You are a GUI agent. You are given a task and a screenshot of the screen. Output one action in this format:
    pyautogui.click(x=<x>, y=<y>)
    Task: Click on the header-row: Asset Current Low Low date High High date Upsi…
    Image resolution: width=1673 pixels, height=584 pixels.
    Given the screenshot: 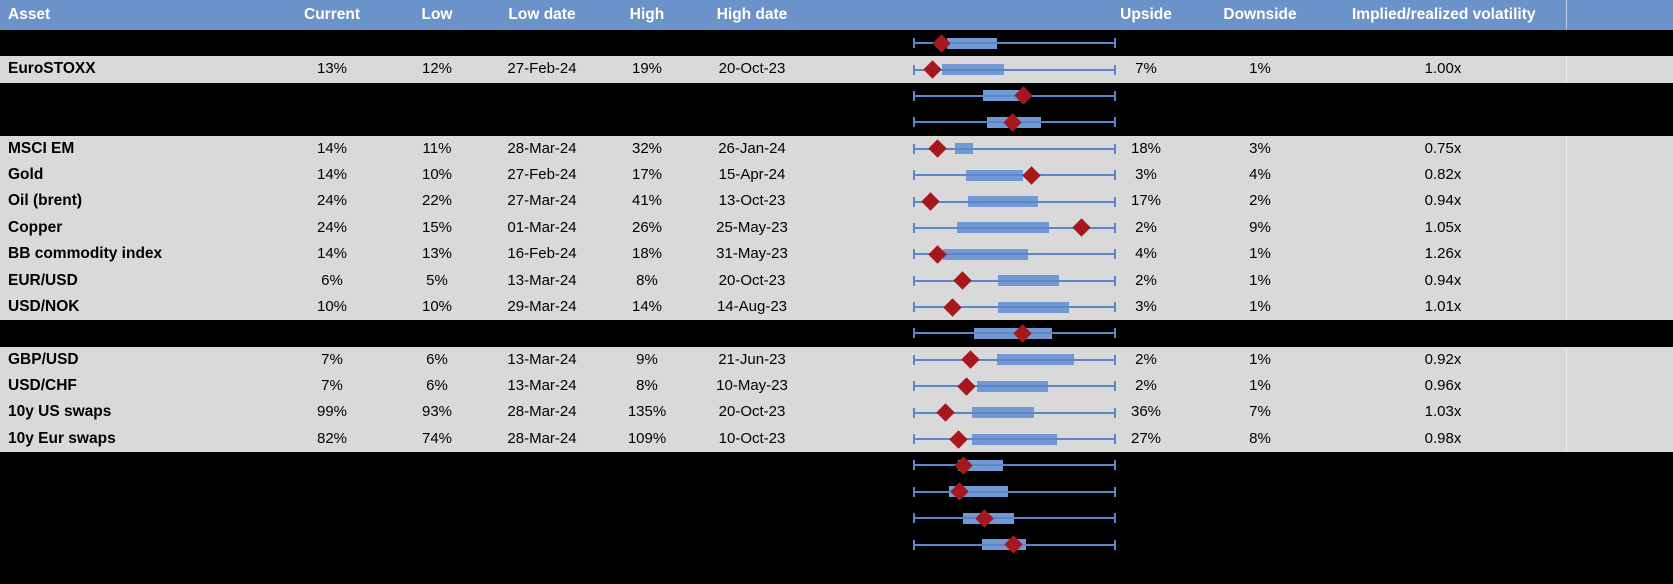 What is the action you would take?
    pyautogui.click(x=836, y=15)
    